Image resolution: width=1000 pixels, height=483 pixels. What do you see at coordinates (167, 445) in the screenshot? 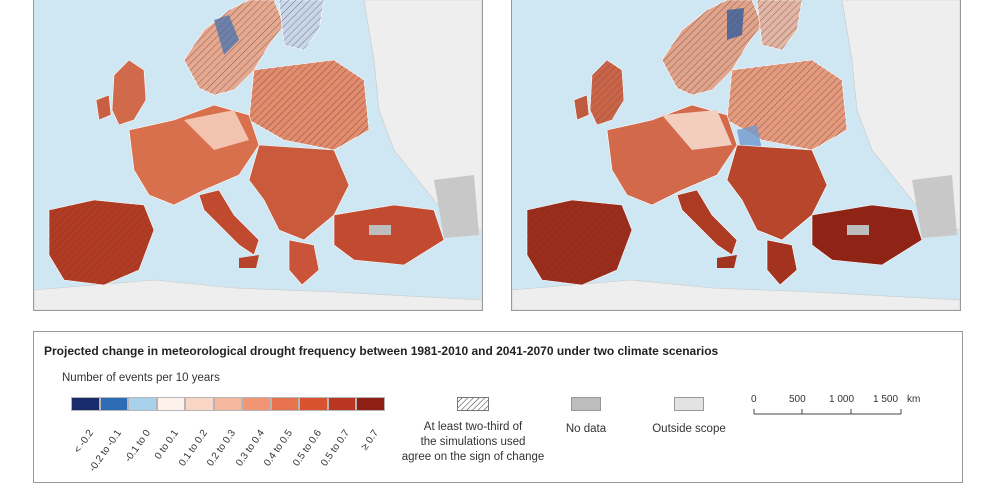
I see `color-class-label: 0 to 0.1` at bounding box center [167, 445].